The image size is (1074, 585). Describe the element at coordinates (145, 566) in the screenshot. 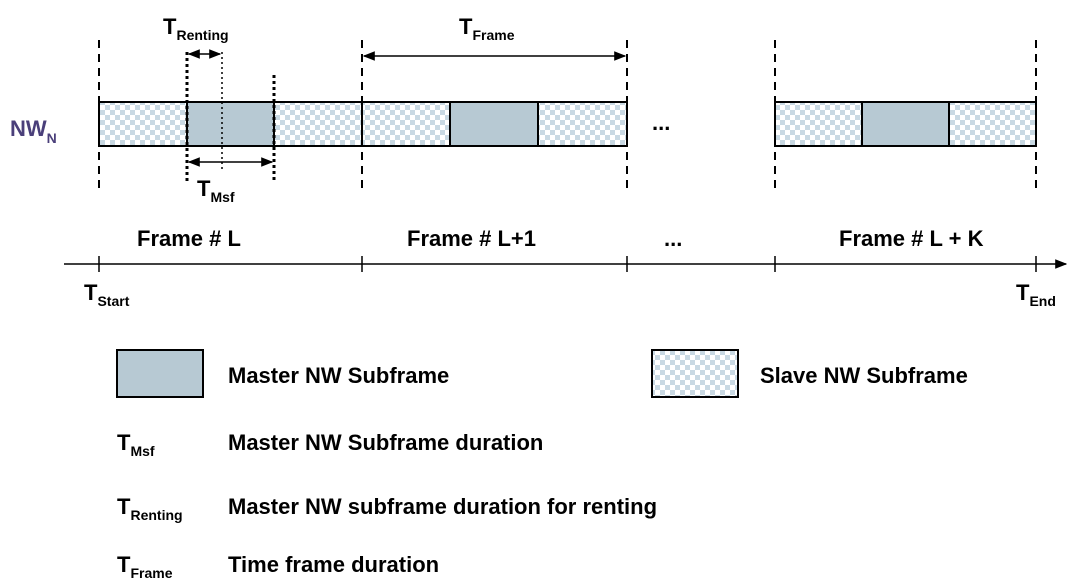

I see `definition-symbol: TFrame` at that location.